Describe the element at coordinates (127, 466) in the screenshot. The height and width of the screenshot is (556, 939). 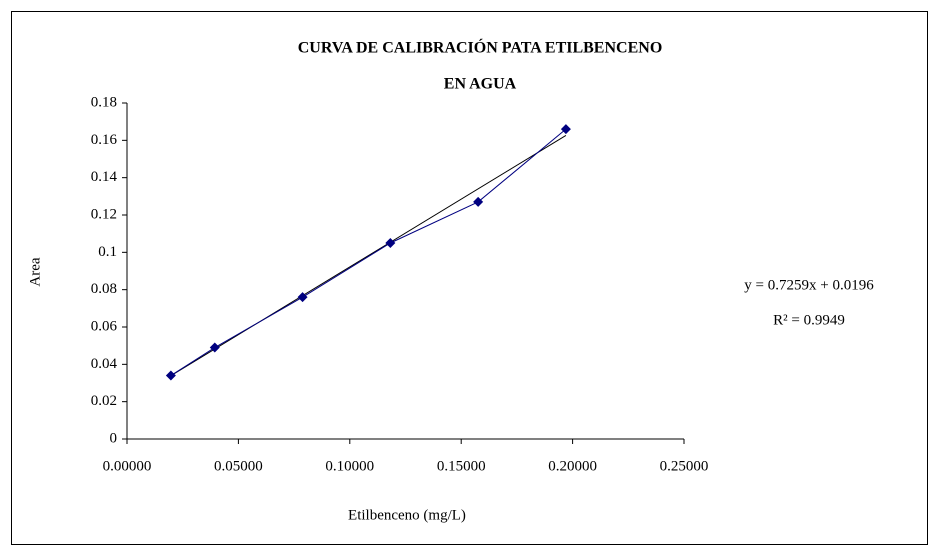
I see `x-tick-label: 0.00000` at that location.